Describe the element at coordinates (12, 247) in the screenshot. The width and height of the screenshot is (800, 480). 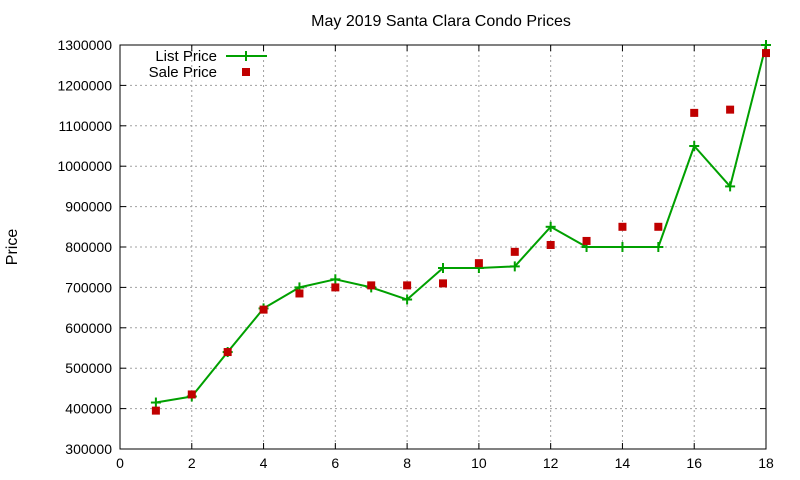
I see `y-axis-label: Price` at that location.